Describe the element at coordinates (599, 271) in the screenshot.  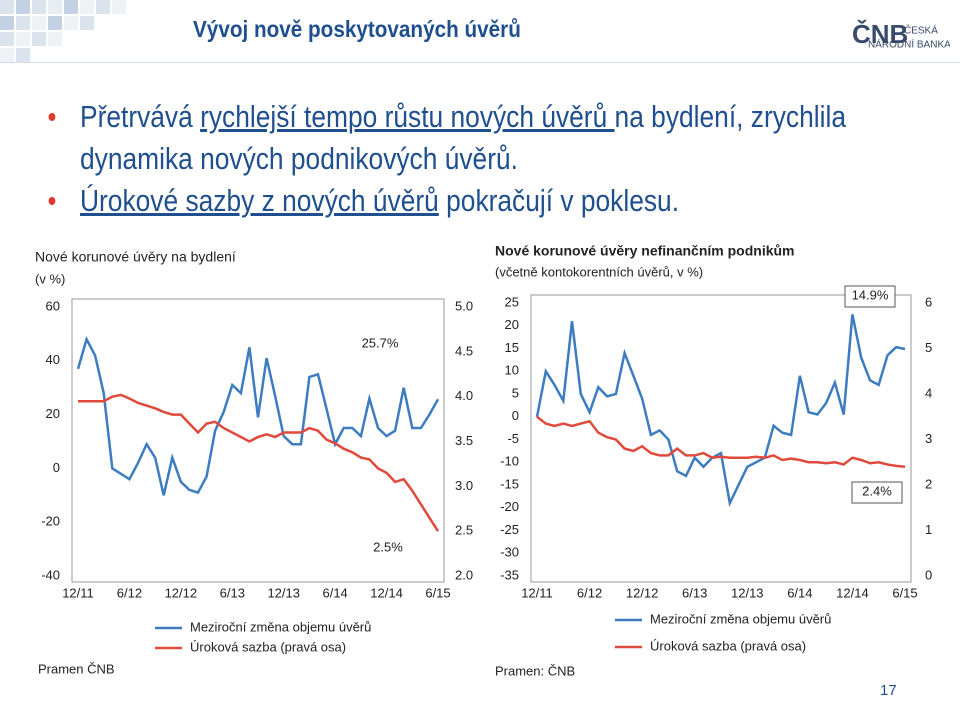
I see `chart-subtitle: (včetně kontokorentních úvěrů, v %)` at that location.